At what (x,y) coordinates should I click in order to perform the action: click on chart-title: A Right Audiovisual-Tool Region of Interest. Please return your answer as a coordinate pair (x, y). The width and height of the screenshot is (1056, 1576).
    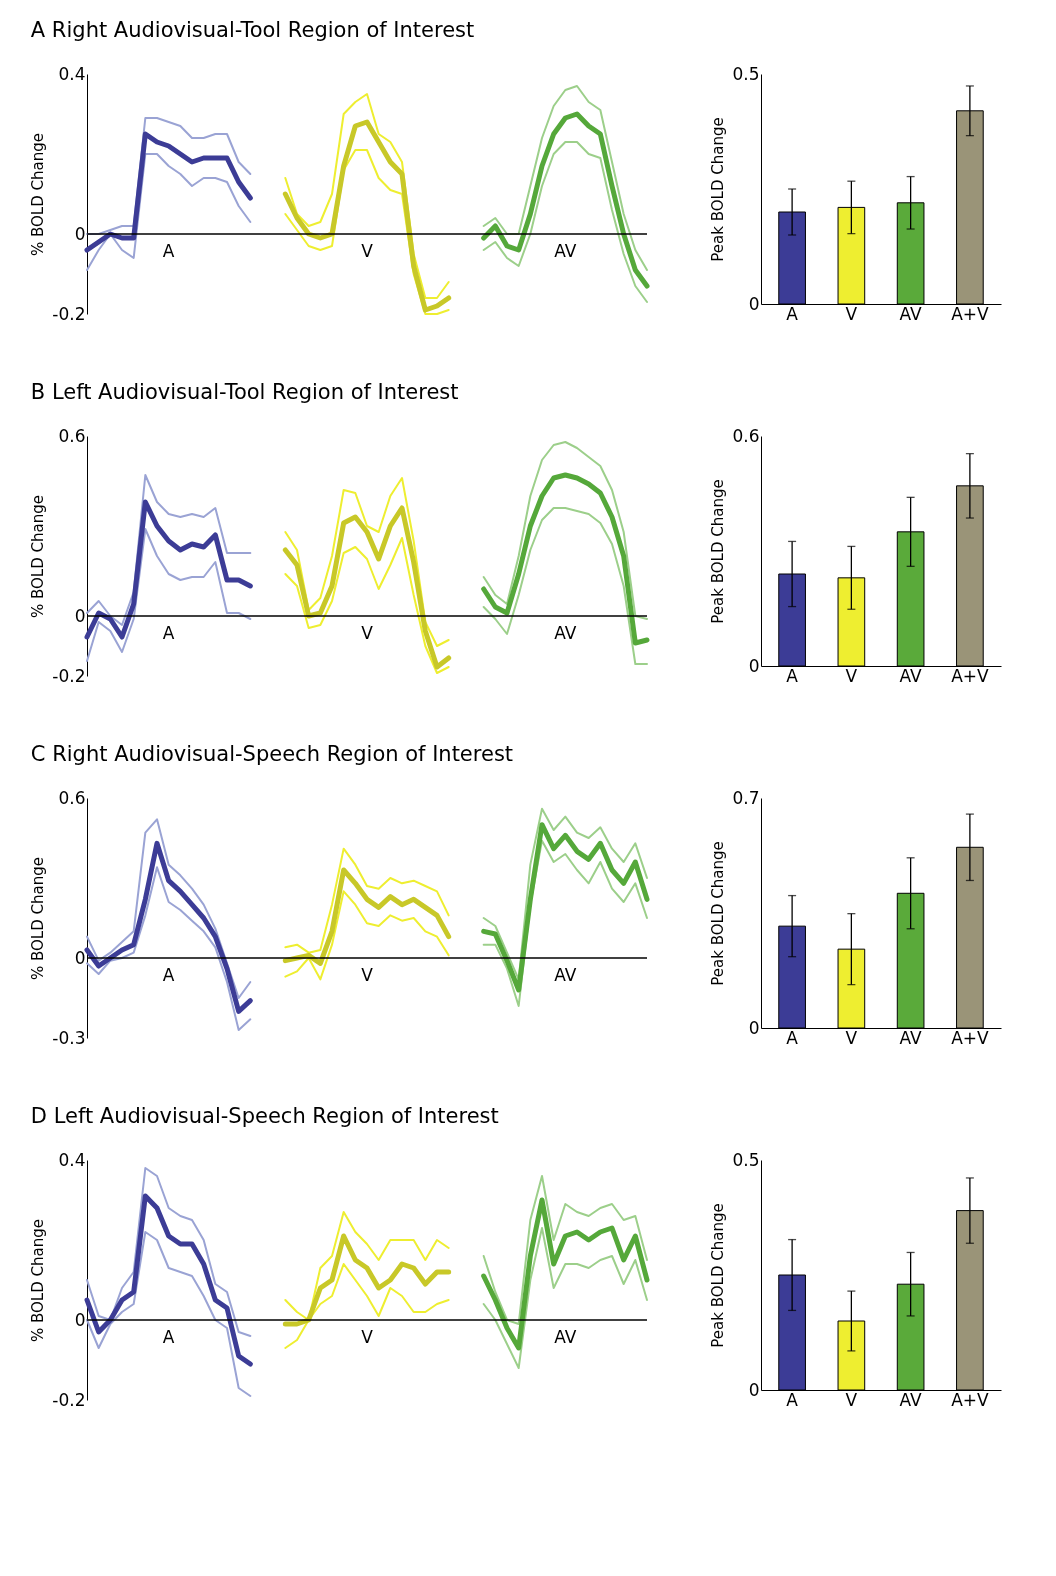
    Looking at the image, I should click on (252, 30).